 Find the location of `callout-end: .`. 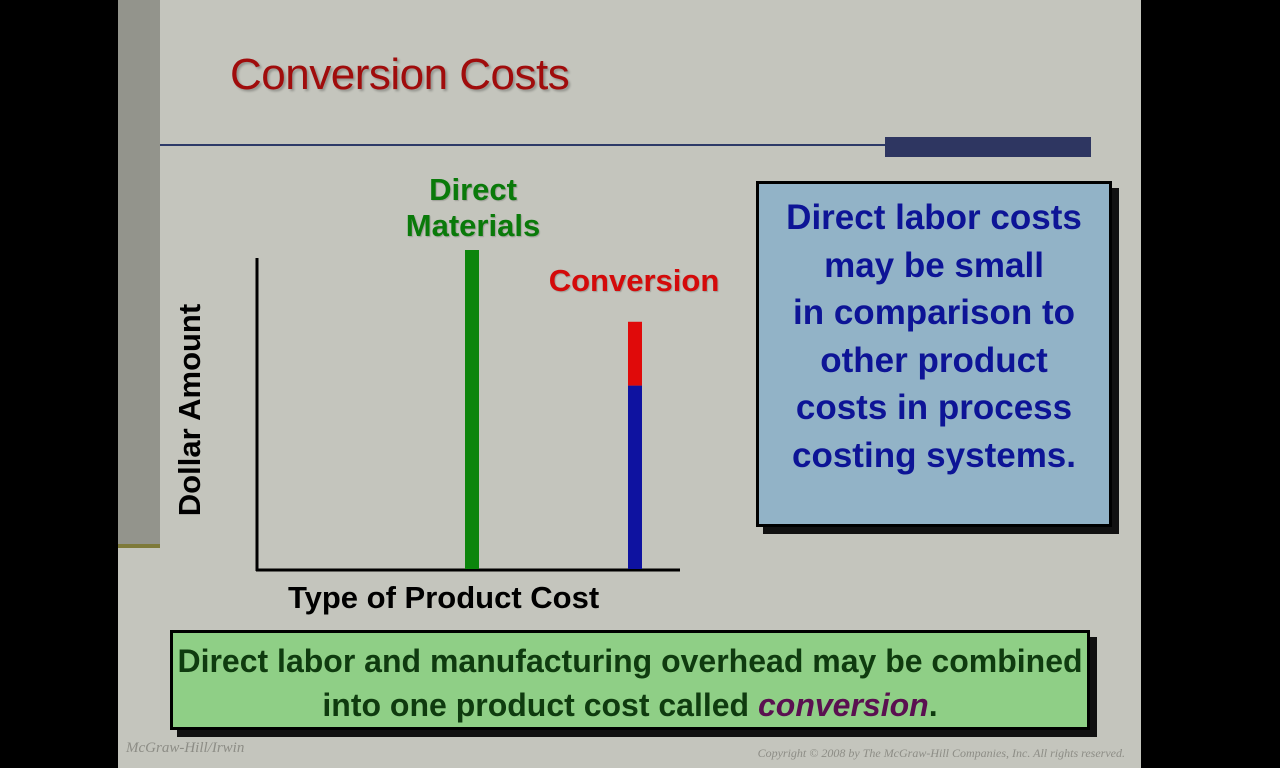

callout-end: . is located at coordinates (933, 705).